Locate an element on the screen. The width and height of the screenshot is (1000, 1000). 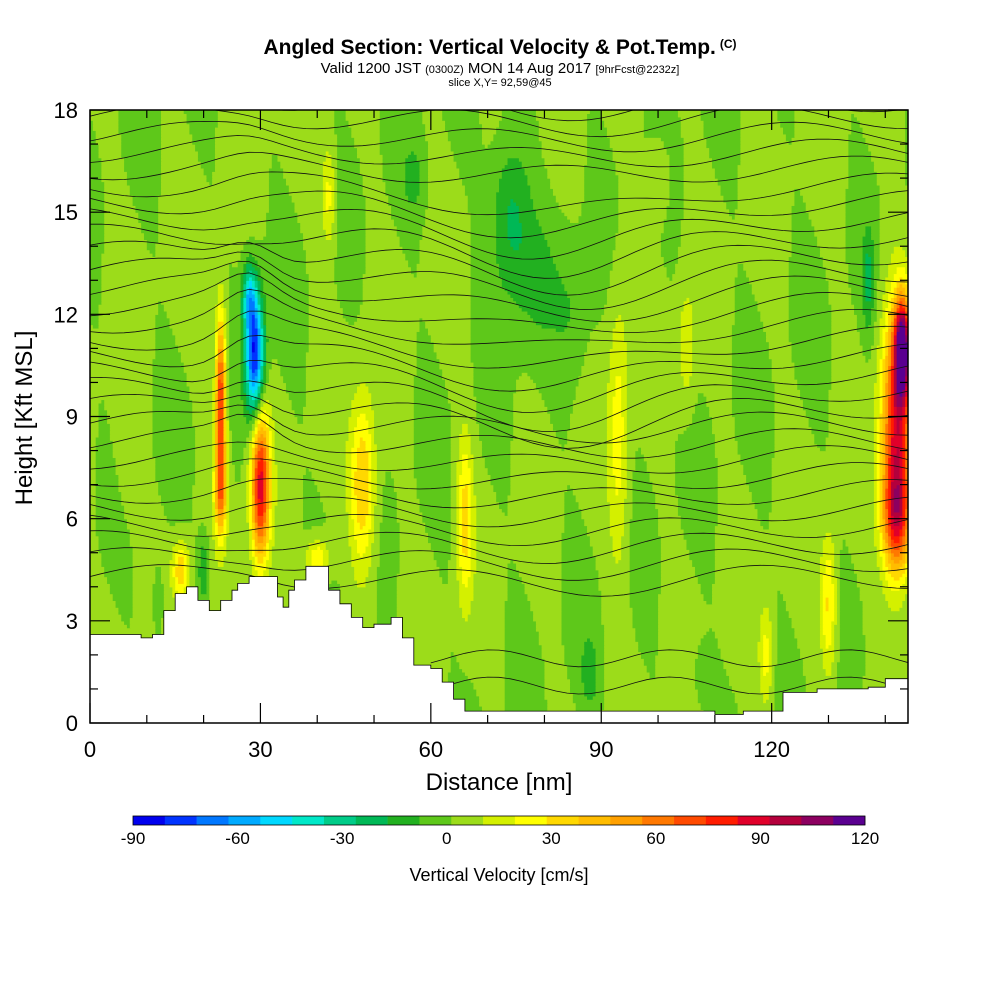
terrain is located at coordinates (499, 644).